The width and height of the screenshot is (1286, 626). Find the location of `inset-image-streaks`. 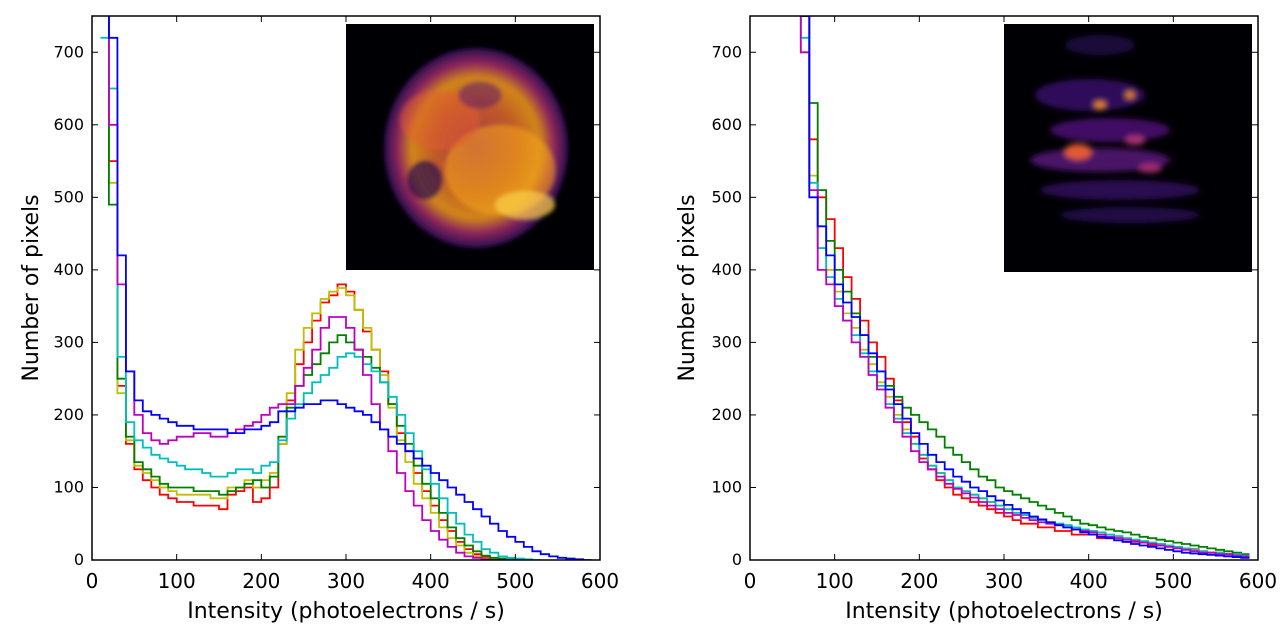

inset-image-streaks is located at coordinates (1128, 148).